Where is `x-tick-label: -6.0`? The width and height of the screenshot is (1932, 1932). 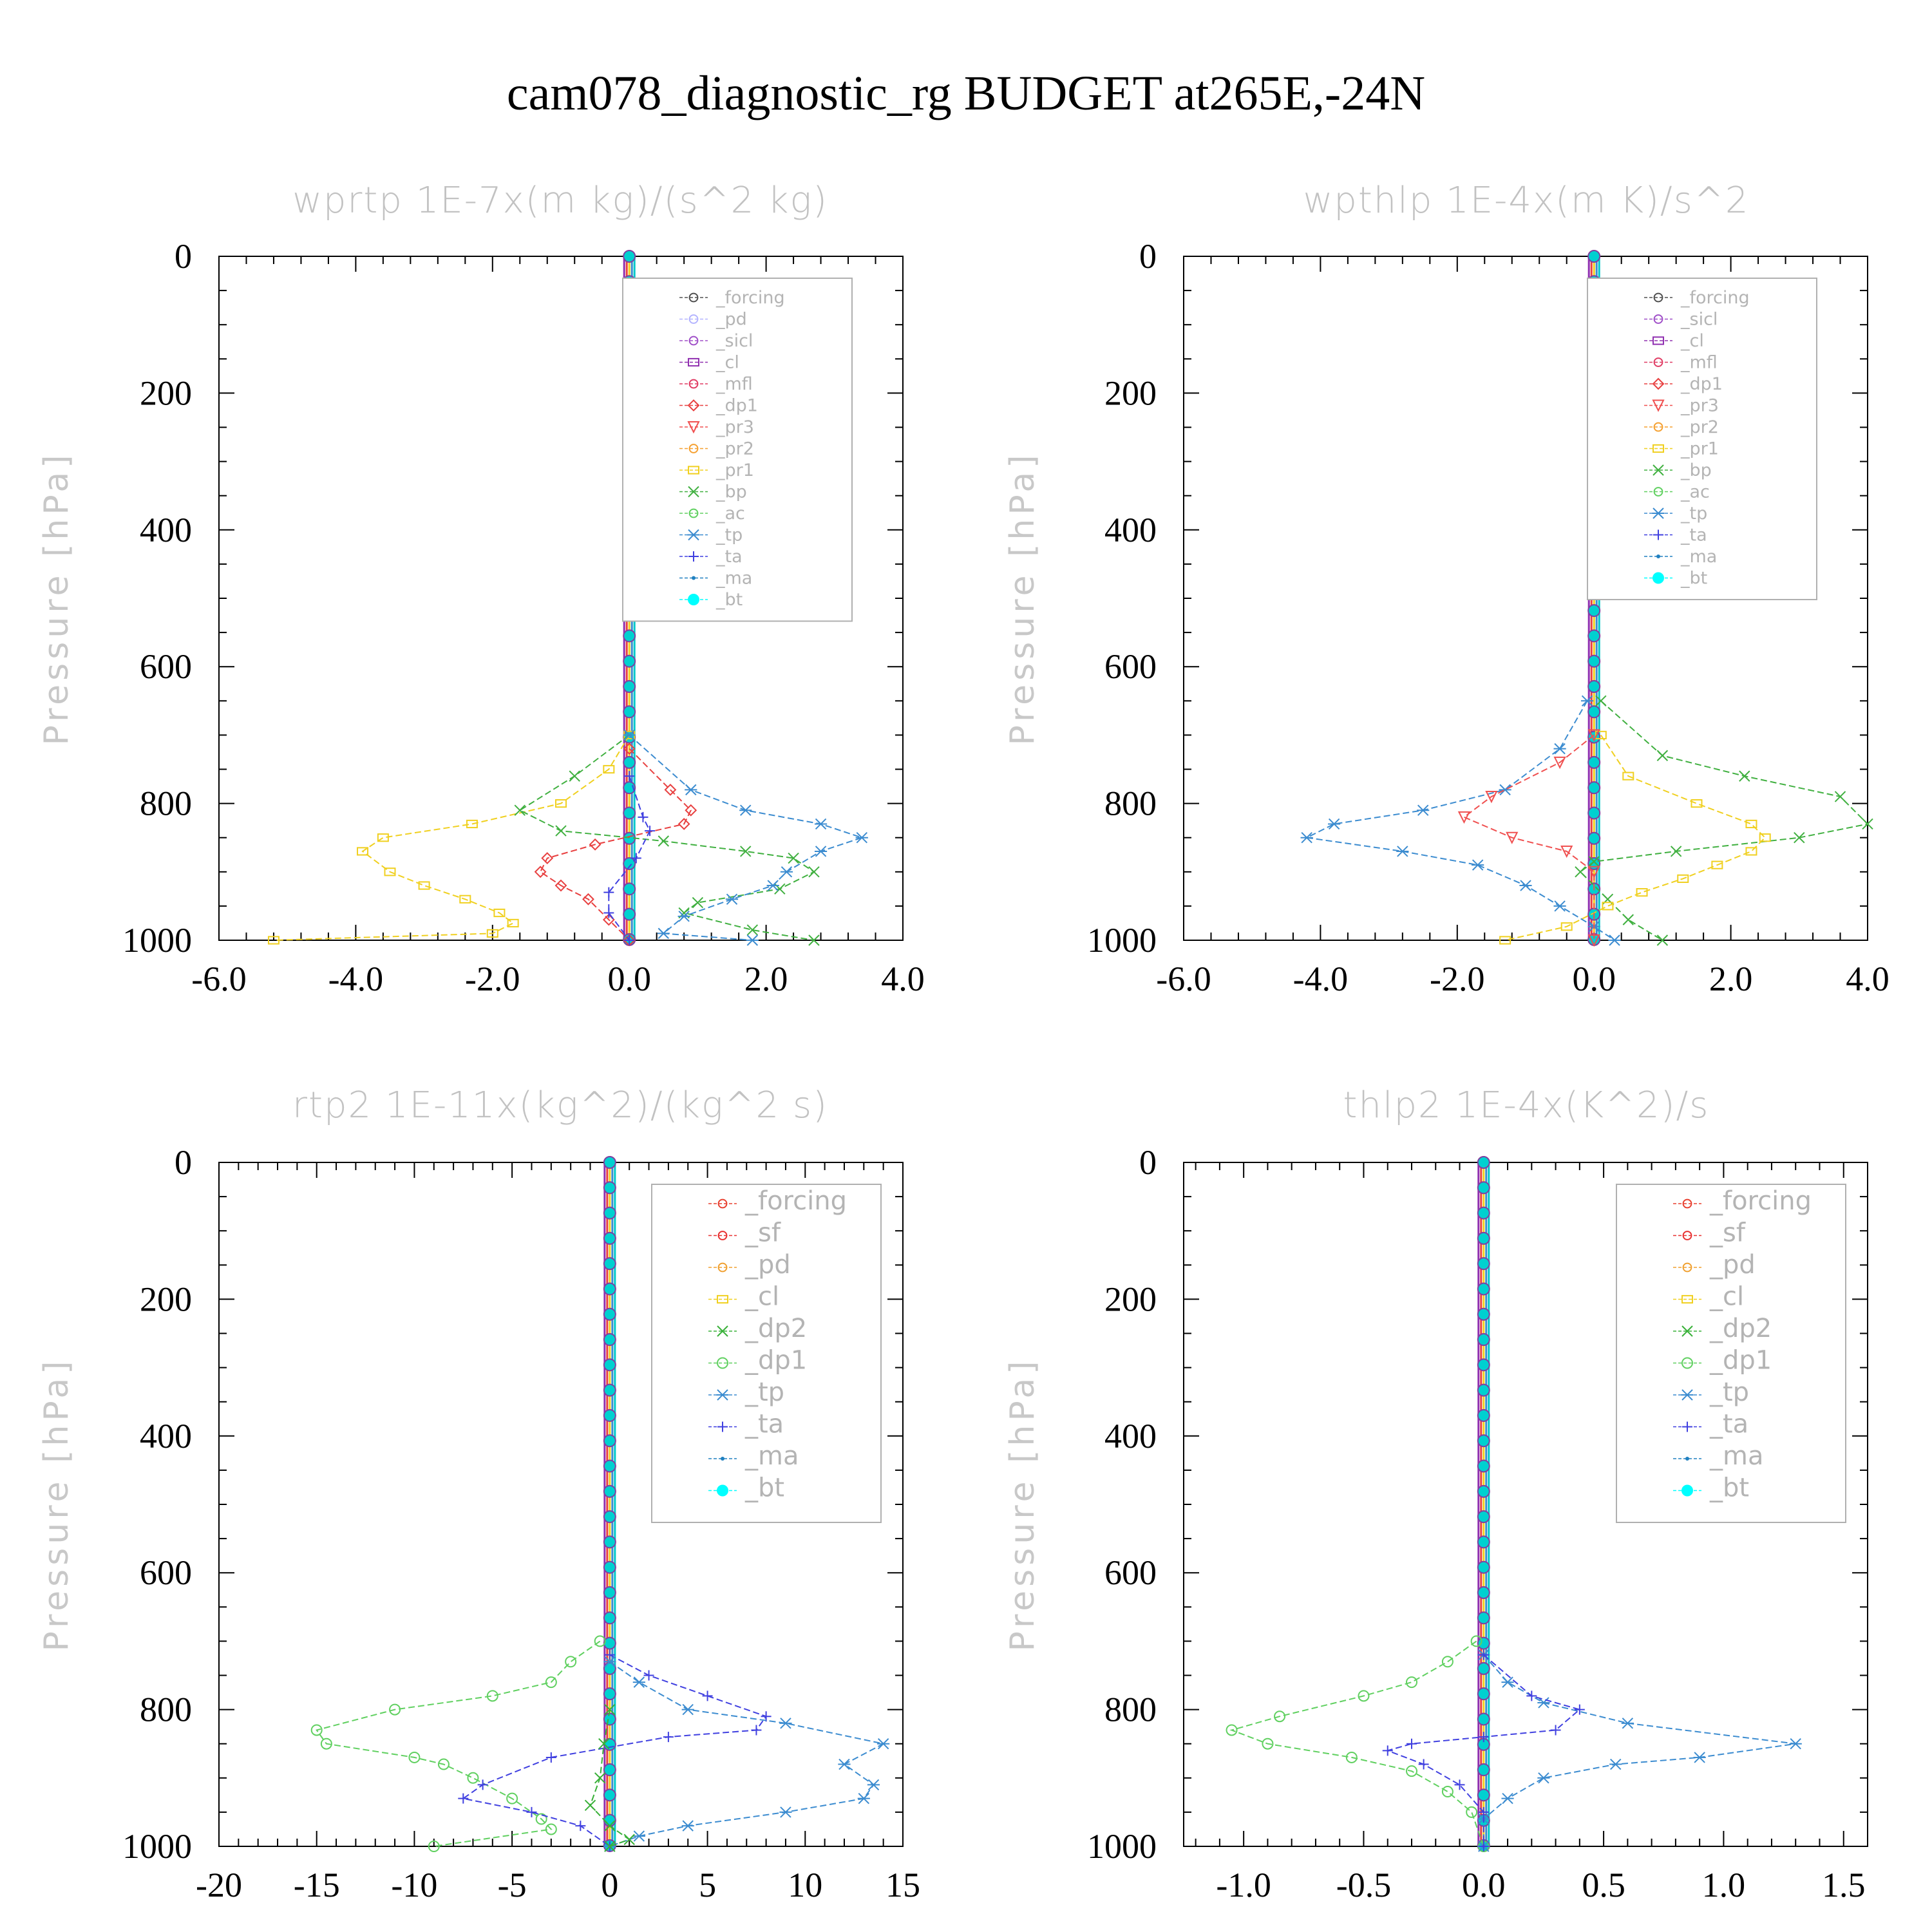 x-tick-label: -6.0 is located at coordinates (1183, 979).